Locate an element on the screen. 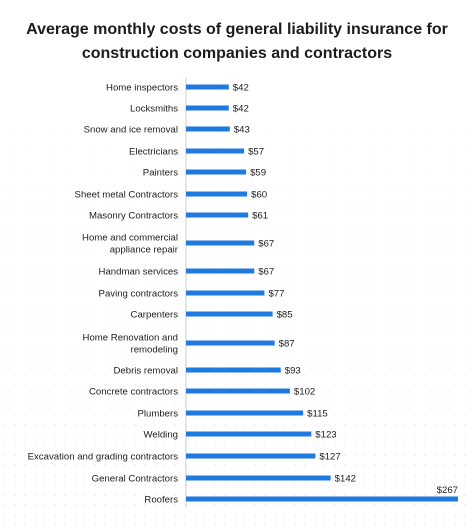  category-label-line: Home Renovation and is located at coordinates (130, 338).